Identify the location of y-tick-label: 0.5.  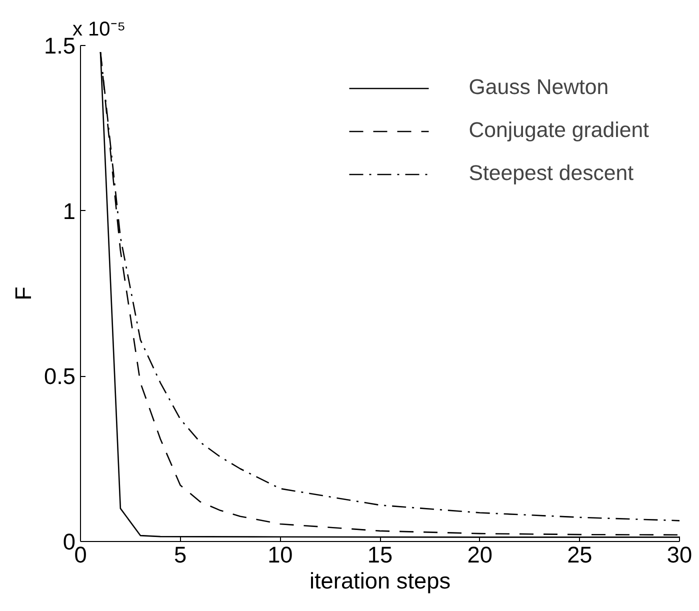
(60, 376).